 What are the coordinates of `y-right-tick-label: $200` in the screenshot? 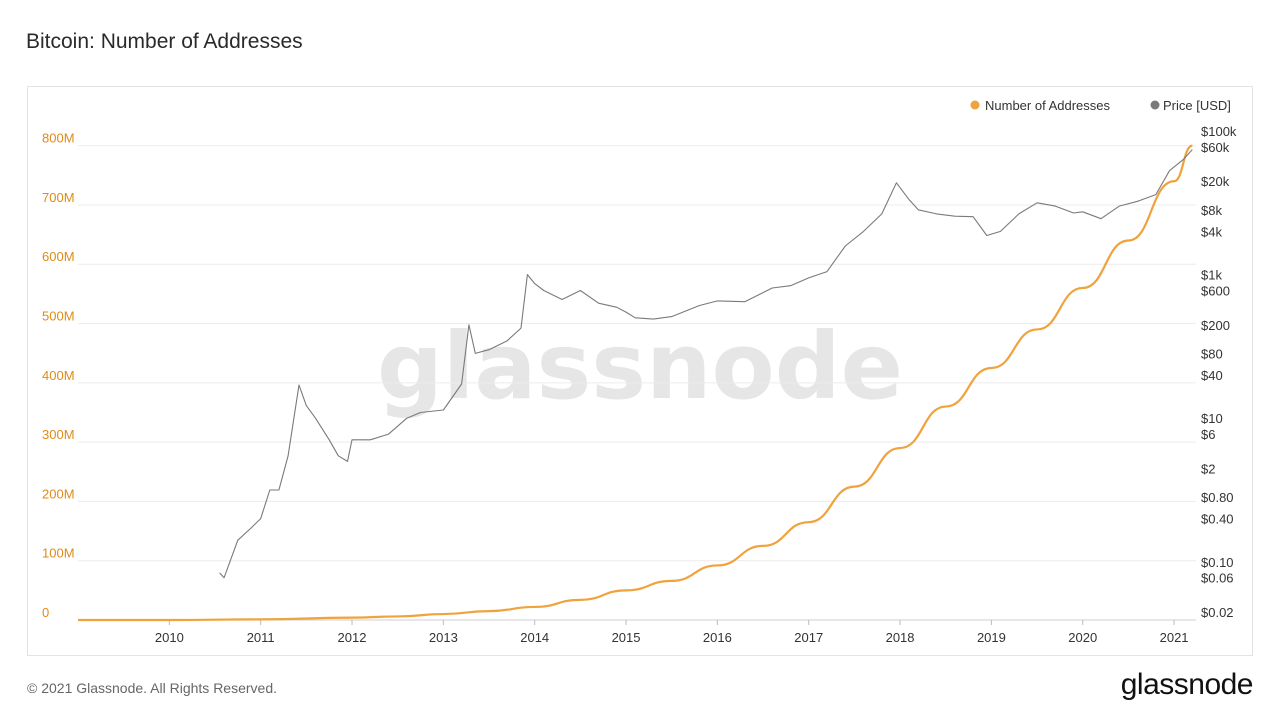 It's located at (1215, 325).